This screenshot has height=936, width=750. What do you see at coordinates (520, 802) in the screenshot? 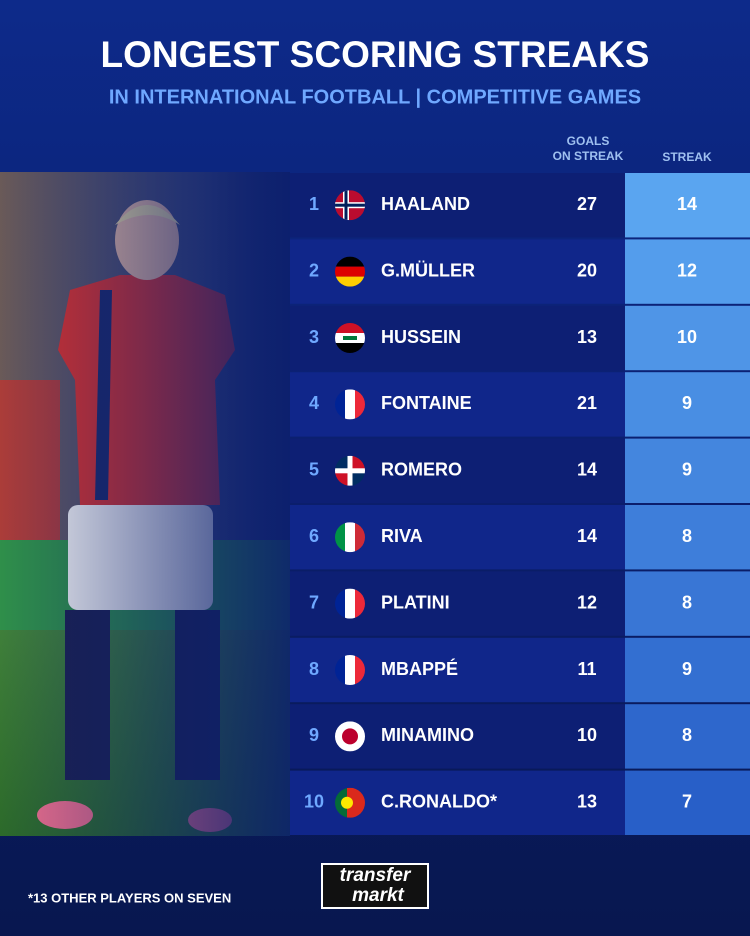
I see `table-row: 10 C.RONALDO* 13 7` at bounding box center [520, 802].